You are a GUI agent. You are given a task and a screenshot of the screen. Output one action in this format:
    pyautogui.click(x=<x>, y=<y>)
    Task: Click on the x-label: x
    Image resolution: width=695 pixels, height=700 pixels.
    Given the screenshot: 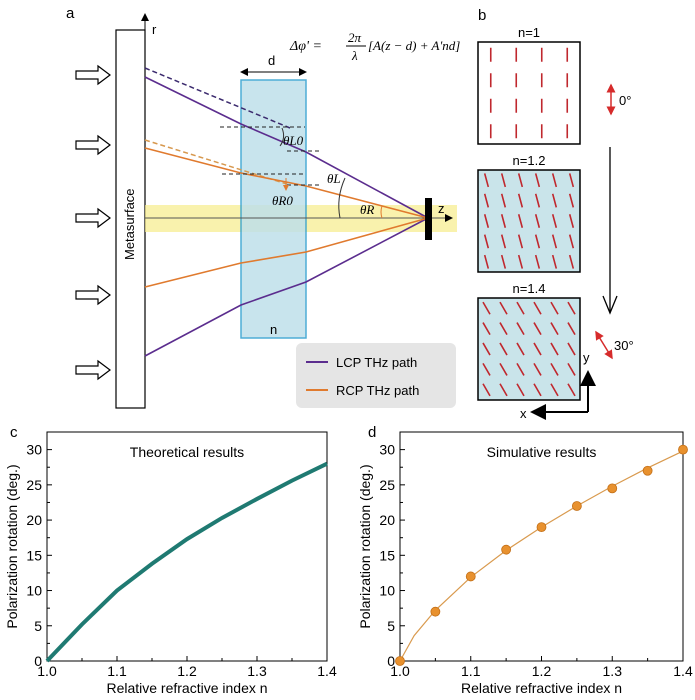 What is the action you would take?
    pyautogui.click(x=523, y=413)
    